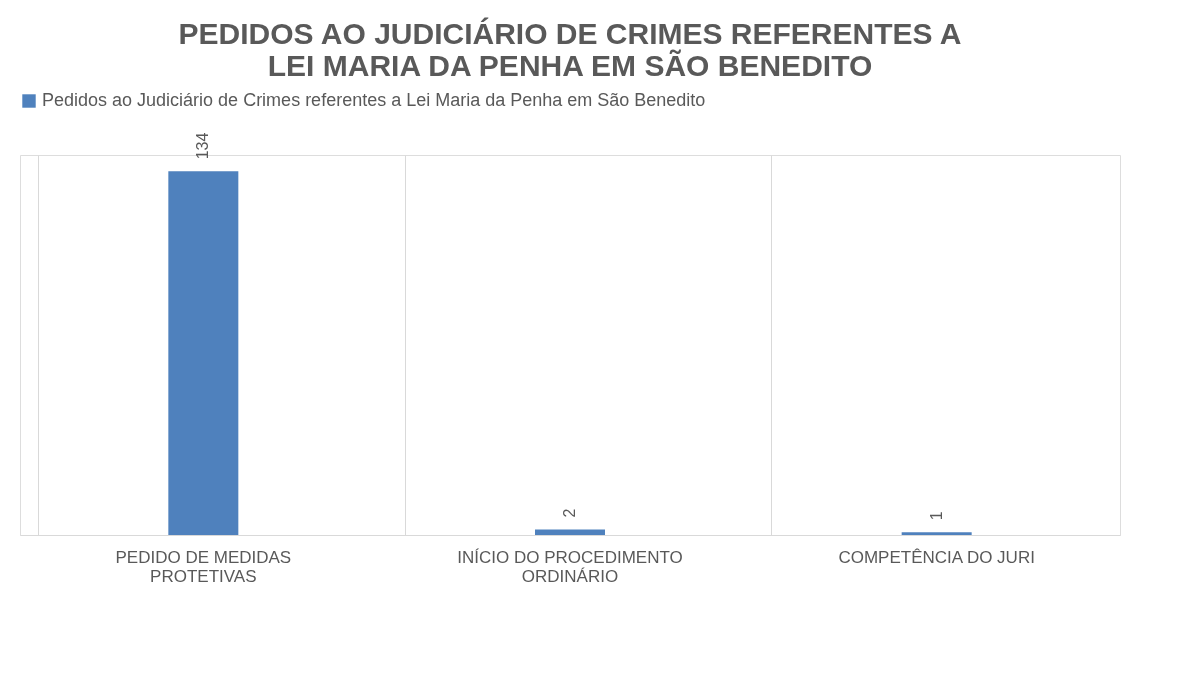 The height and width of the screenshot is (677, 1197). Describe the element at coordinates (936, 516) in the screenshot. I see `data-label: 1` at that location.